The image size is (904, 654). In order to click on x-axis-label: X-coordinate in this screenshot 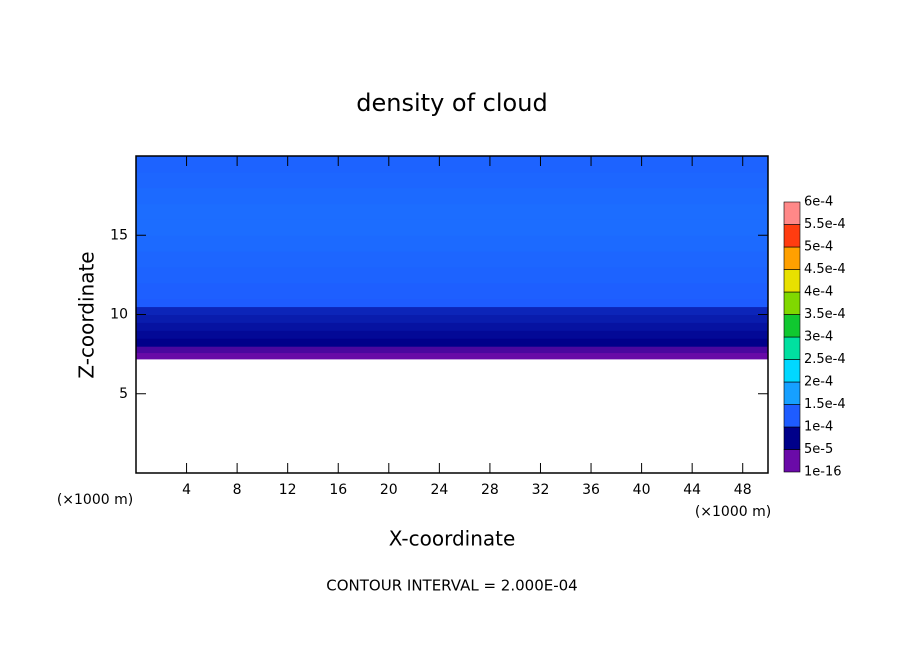, I will do `click(452, 539)`.